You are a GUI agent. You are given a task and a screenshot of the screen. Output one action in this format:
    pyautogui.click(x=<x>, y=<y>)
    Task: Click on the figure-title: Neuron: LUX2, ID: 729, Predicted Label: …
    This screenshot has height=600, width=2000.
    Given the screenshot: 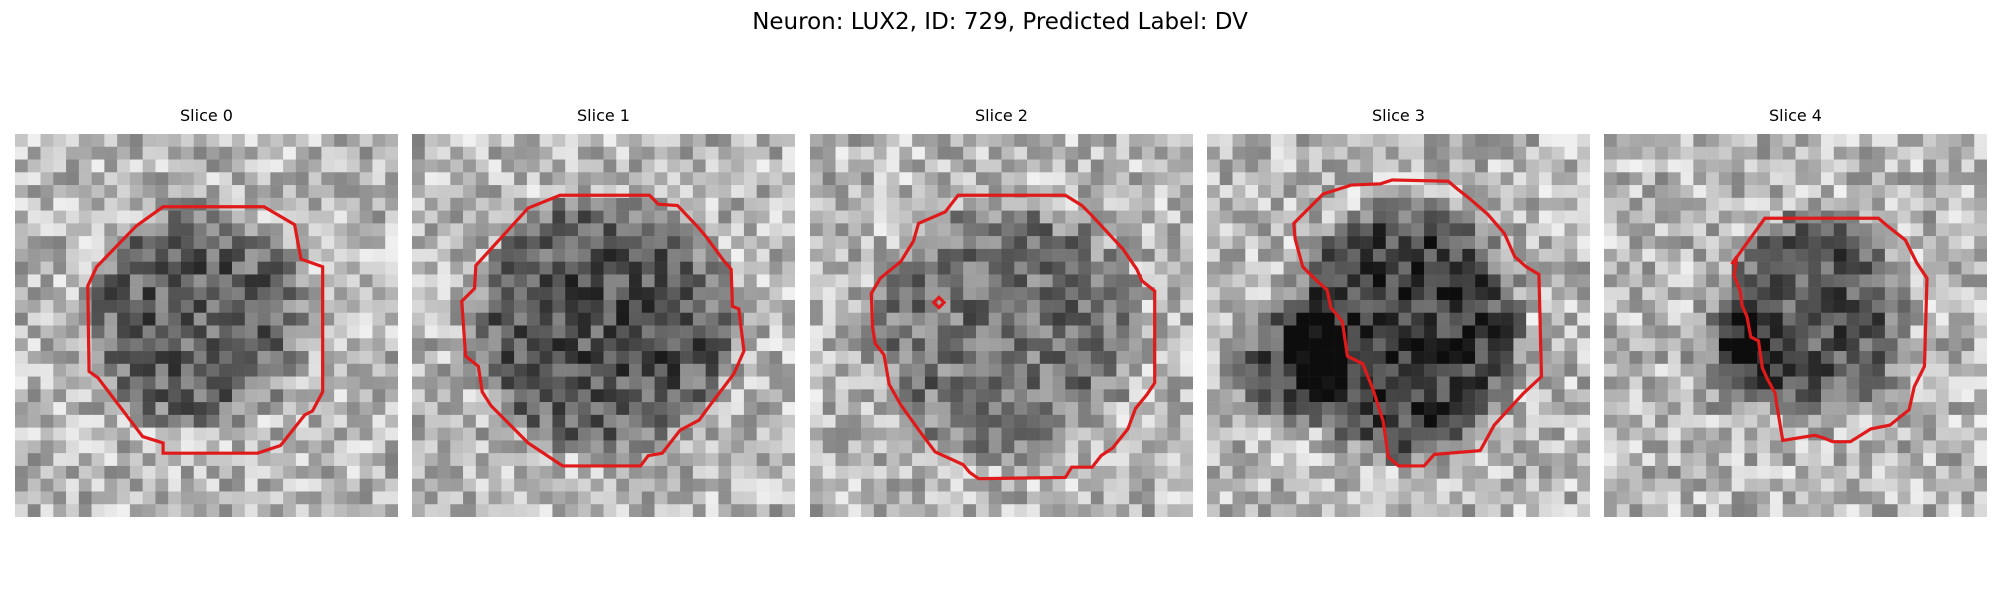 What is the action you would take?
    pyautogui.click(x=1000, y=22)
    